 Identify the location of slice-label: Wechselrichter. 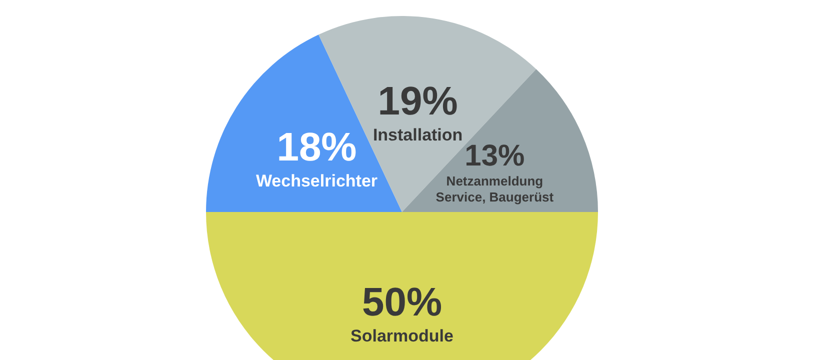
(317, 180).